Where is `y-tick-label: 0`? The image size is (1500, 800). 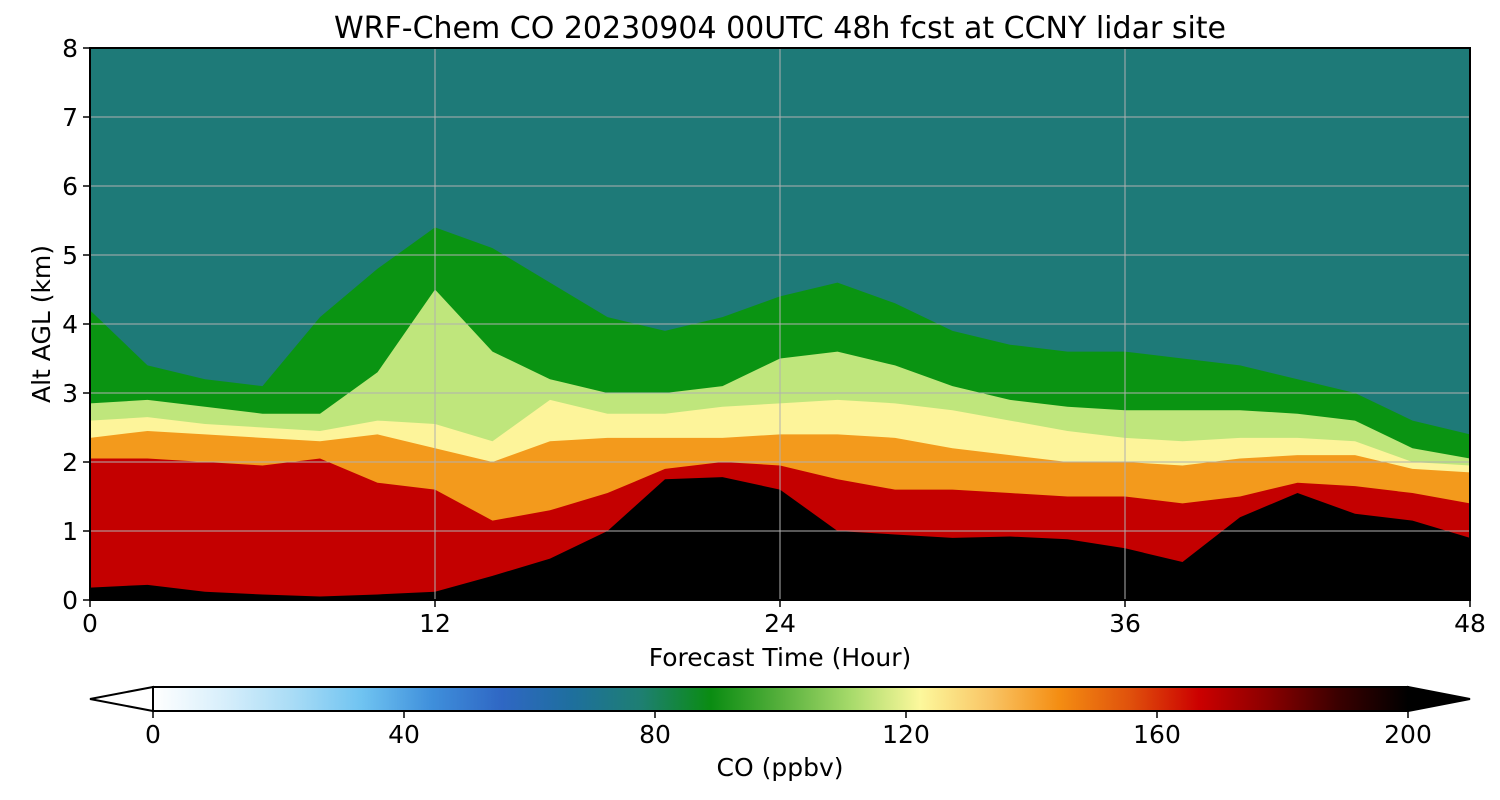 y-tick-label: 0 is located at coordinates (70, 600).